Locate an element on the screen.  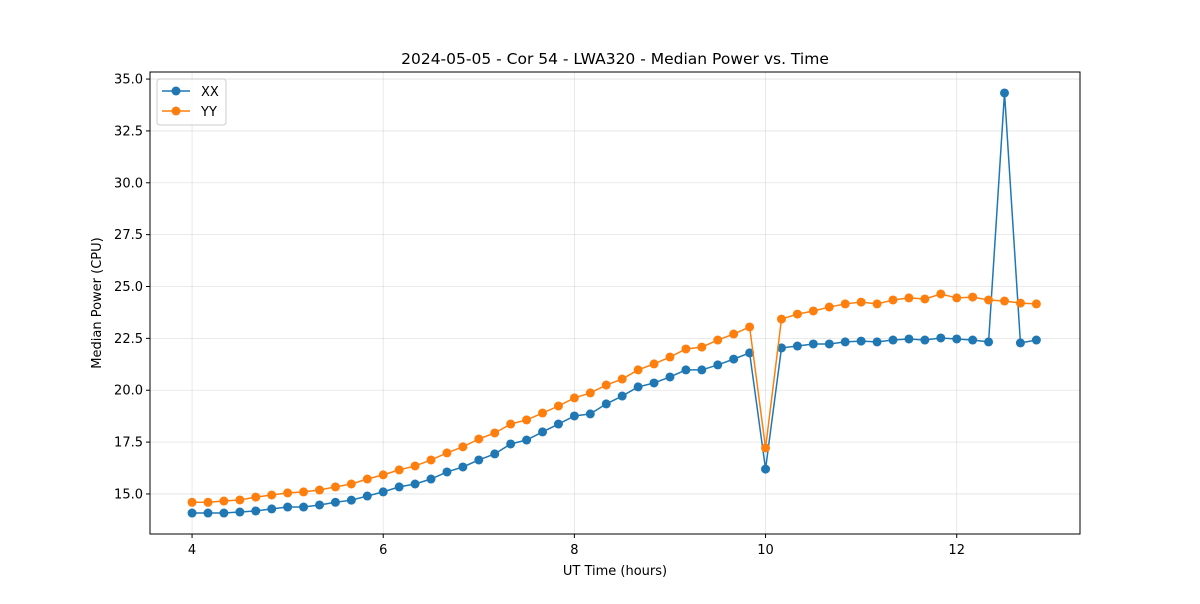
legend: XX YY is located at coordinates (191, 102).